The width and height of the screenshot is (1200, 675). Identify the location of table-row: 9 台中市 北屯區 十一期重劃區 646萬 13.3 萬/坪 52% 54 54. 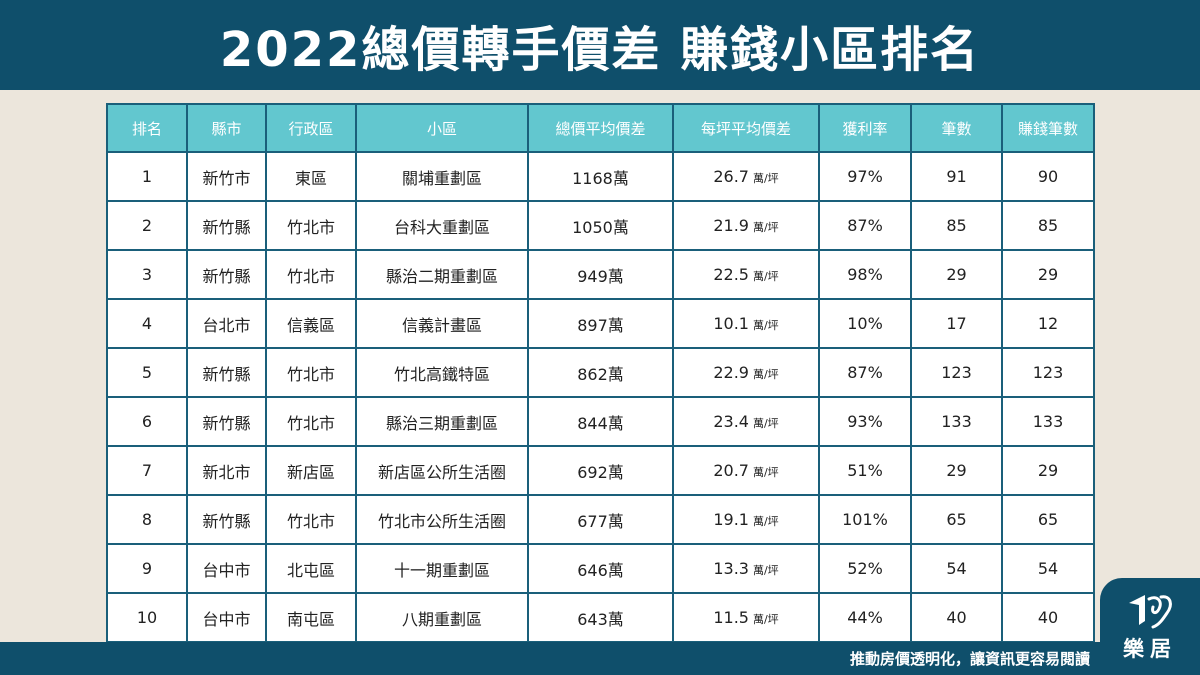
(600, 568).